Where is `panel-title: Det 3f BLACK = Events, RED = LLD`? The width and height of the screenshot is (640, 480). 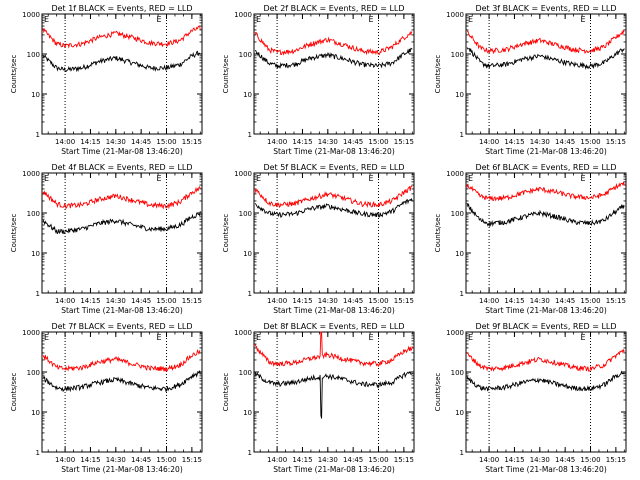 panel-title: Det 3f BLACK = Events, RED = LLD is located at coordinates (545, 8).